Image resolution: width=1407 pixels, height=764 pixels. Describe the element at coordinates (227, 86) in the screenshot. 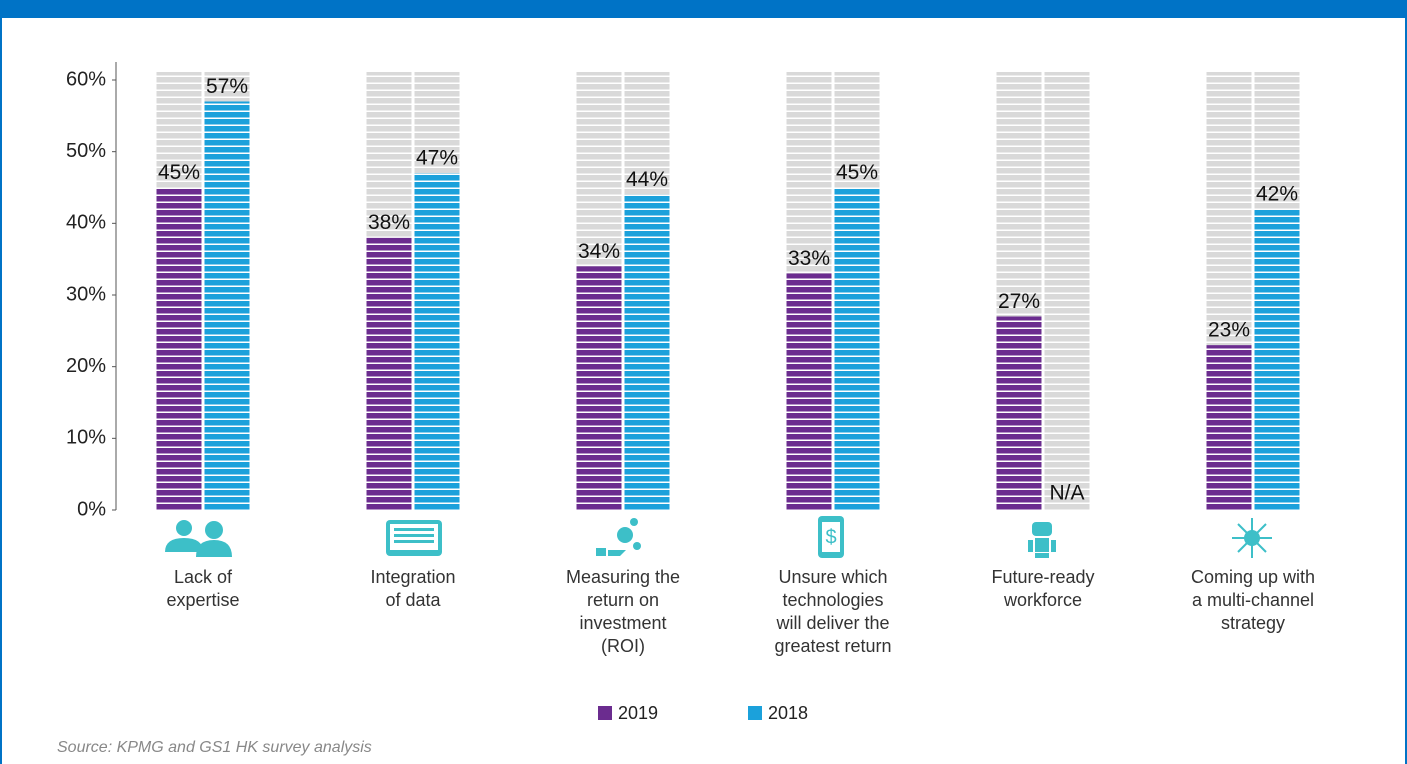

I see `data-label: 57%` at that location.